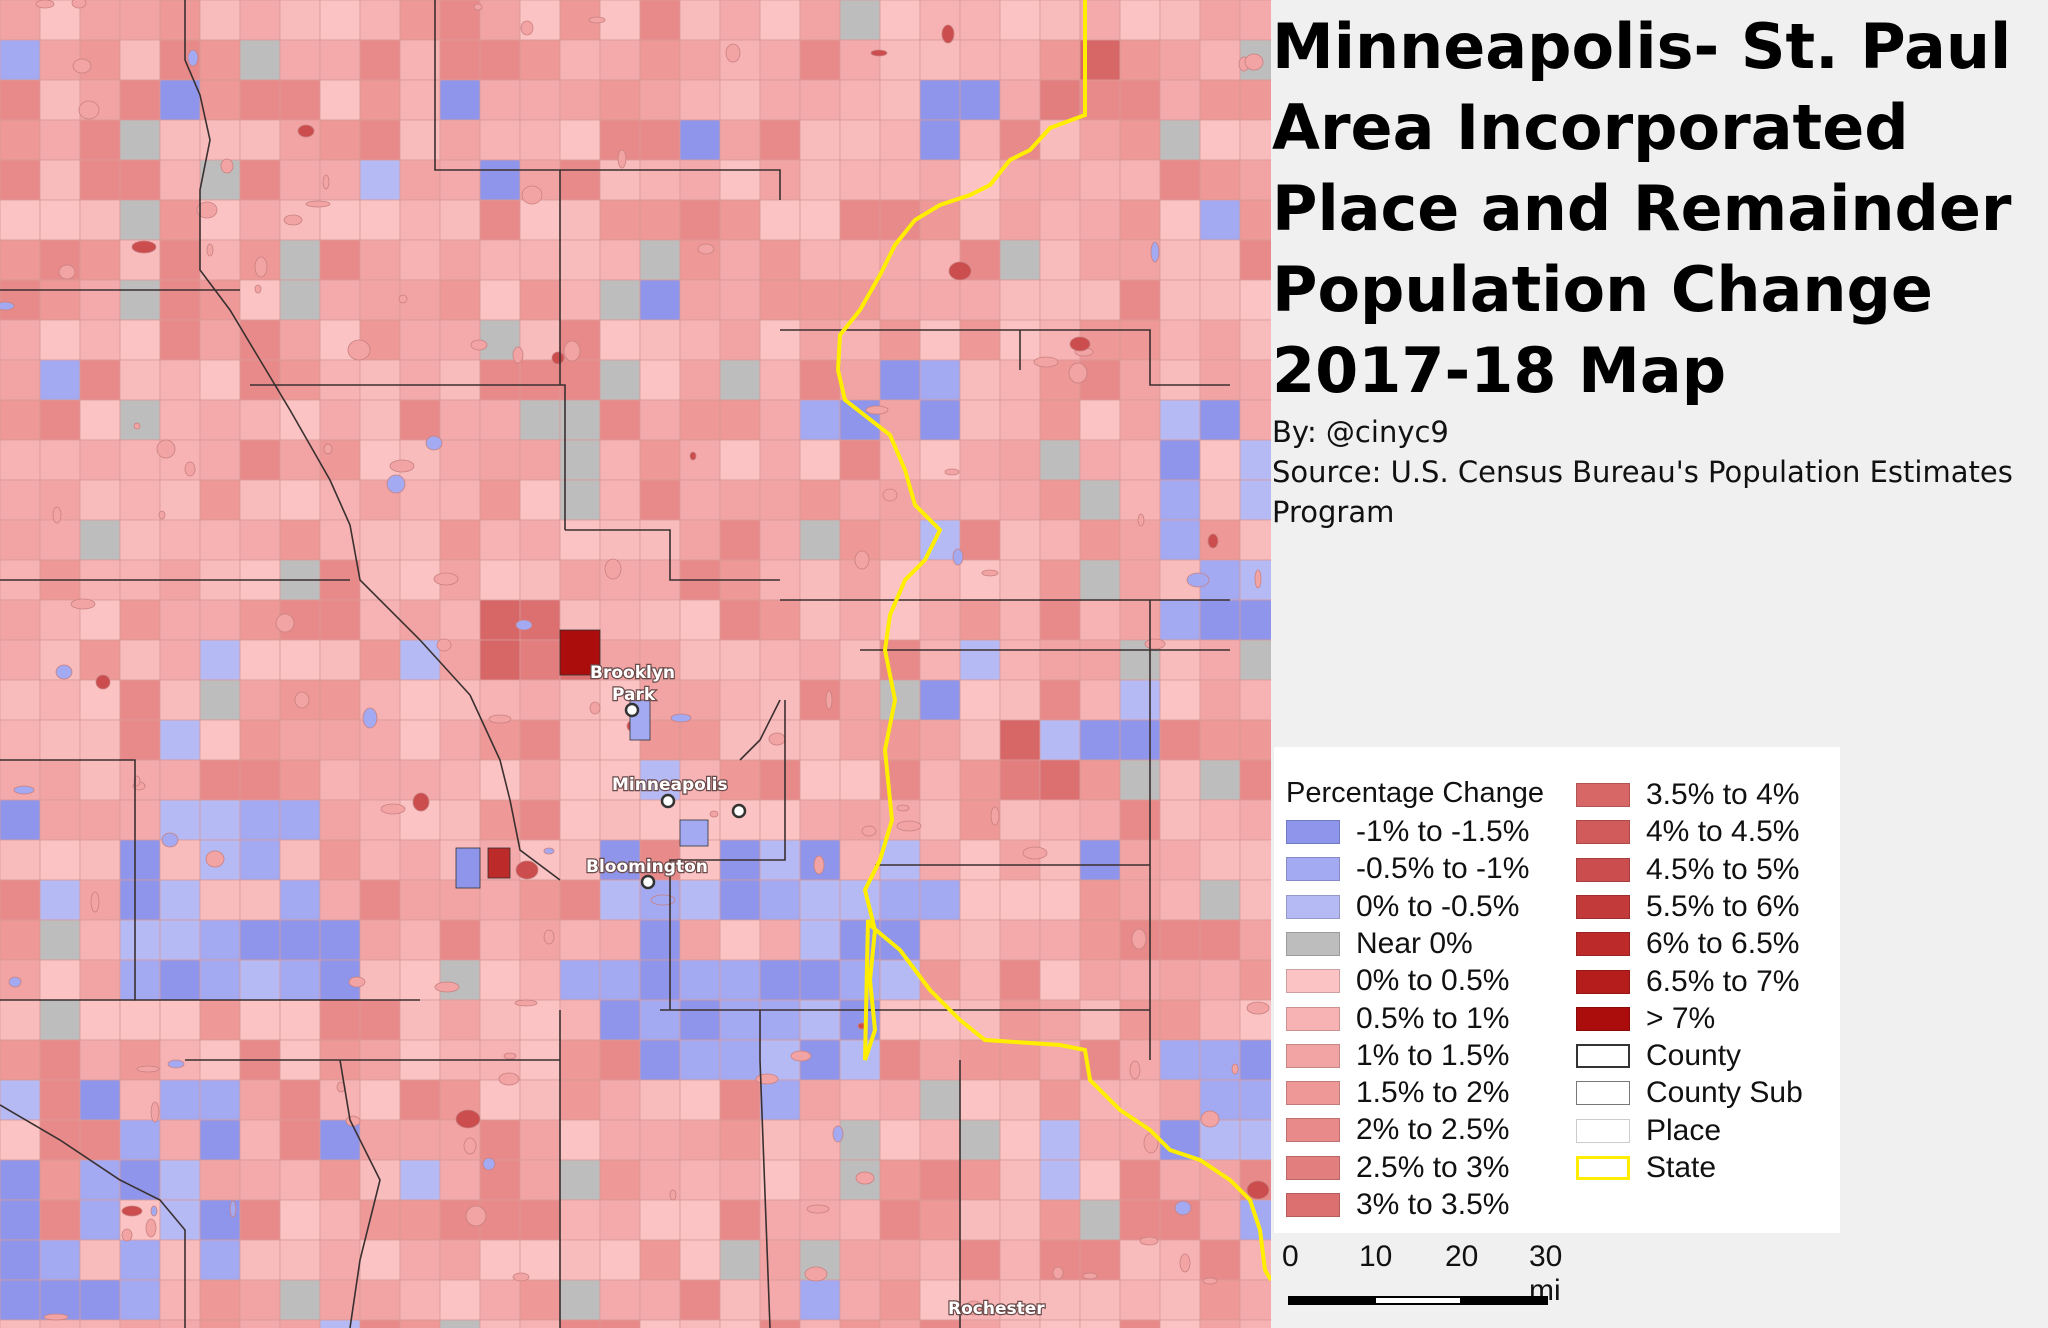 The image size is (2048, 1328). I want to click on bloomington-marker, so click(648, 882).